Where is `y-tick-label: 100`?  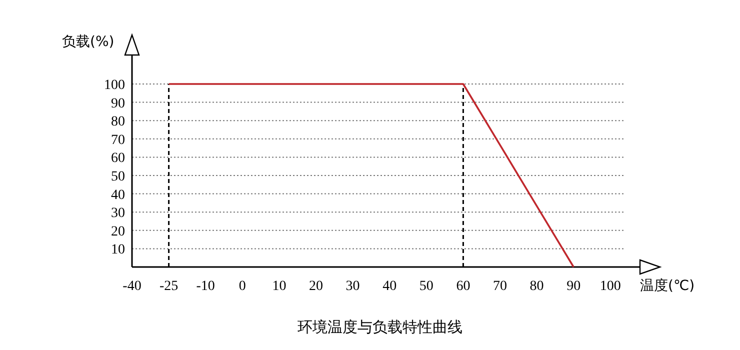 y-tick-label: 100 is located at coordinates (114, 85).